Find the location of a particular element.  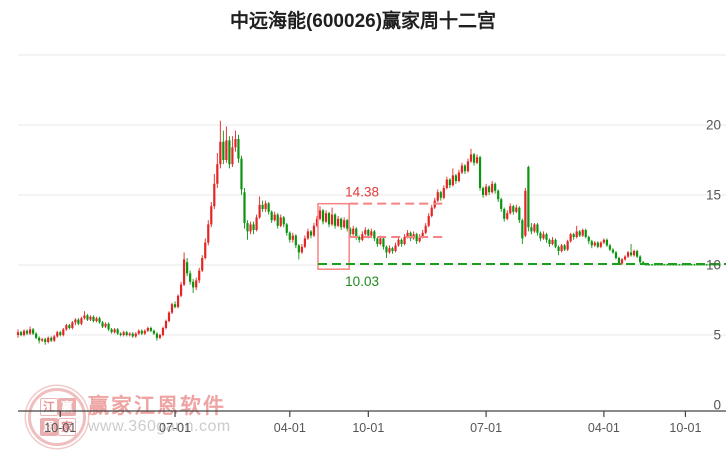

watermark-logo-char: 江 is located at coordinates (49, 407).